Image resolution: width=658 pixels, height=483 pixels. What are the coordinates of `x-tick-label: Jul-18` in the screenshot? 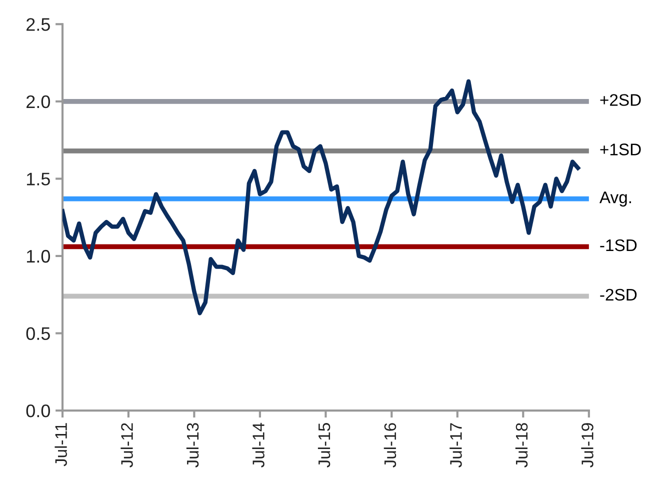 It's located at (521, 445).